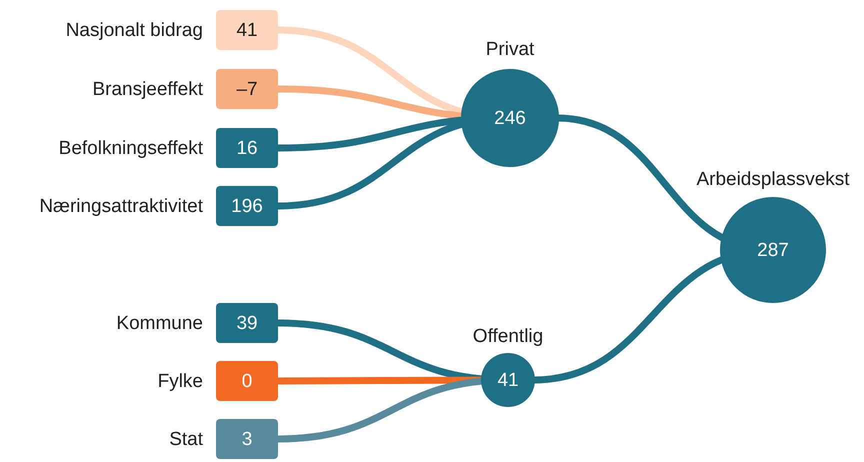 The width and height of the screenshot is (864, 462). Describe the element at coordinates (159, 323) in the screenshot. I see `category-label: Kommune` at that location.